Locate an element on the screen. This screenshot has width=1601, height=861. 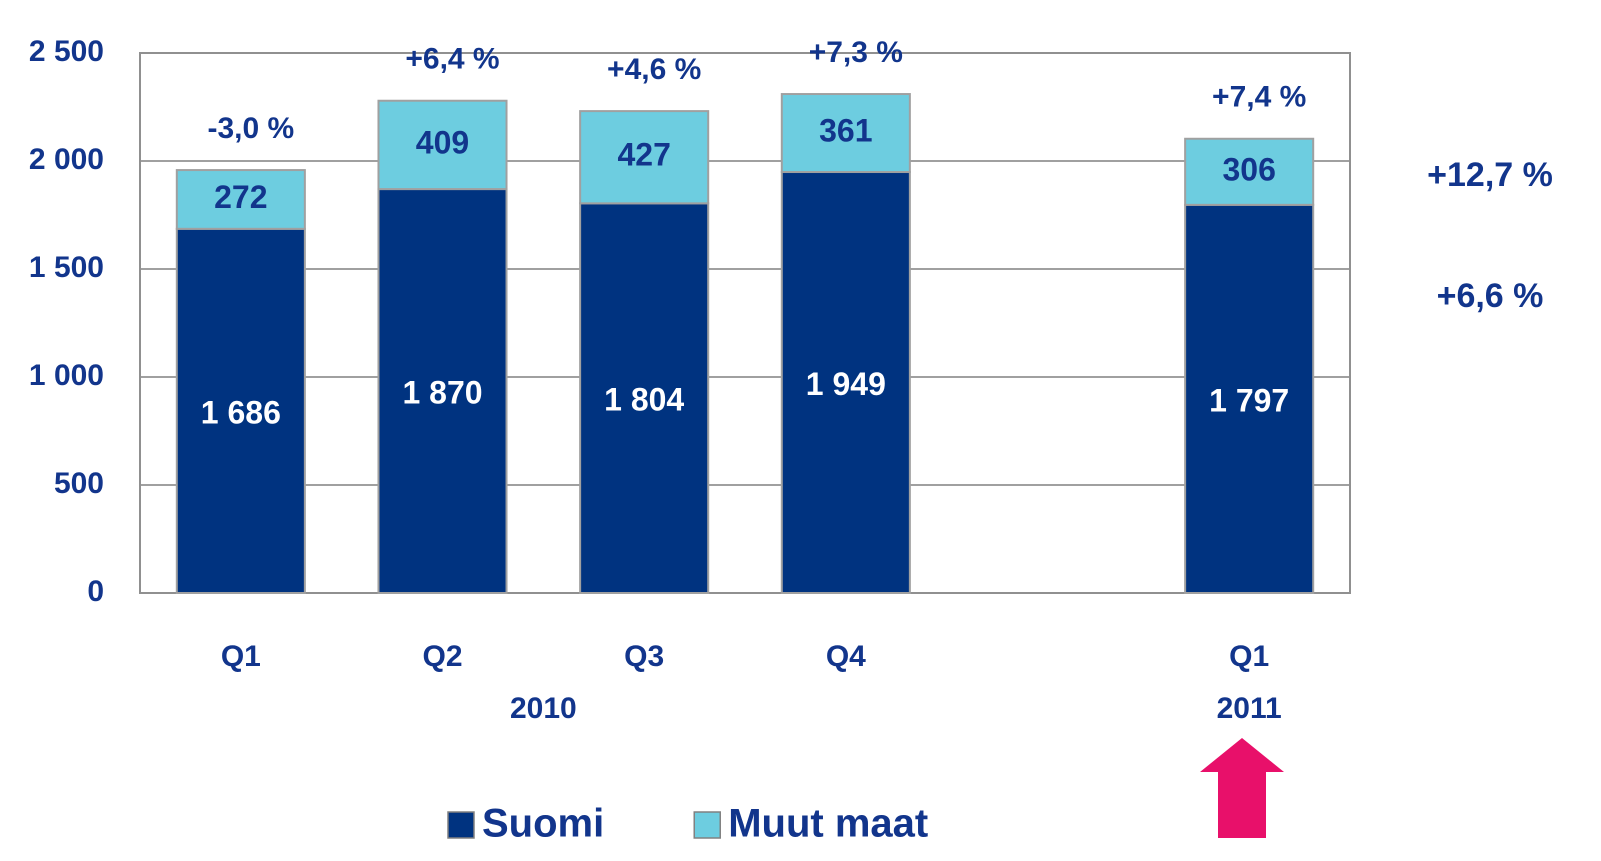
growth-label: +4,6 % is located at coordinates (654, 69).